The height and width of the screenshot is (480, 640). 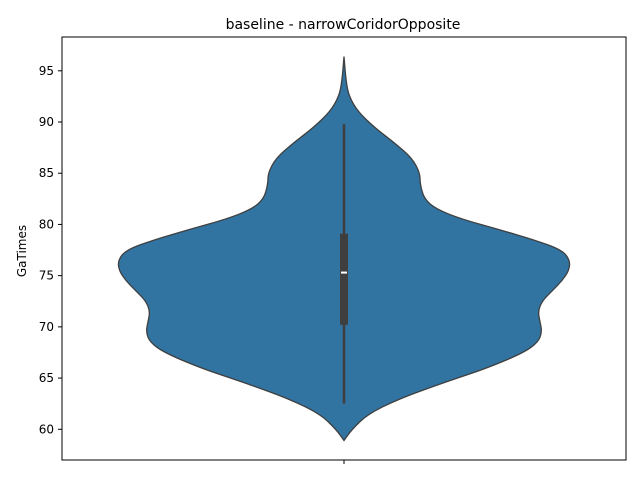 What do you see at coordinates (46, 327) in the screenshot?
I see `y-tick-label: 70` at bounding box center [46, 327].